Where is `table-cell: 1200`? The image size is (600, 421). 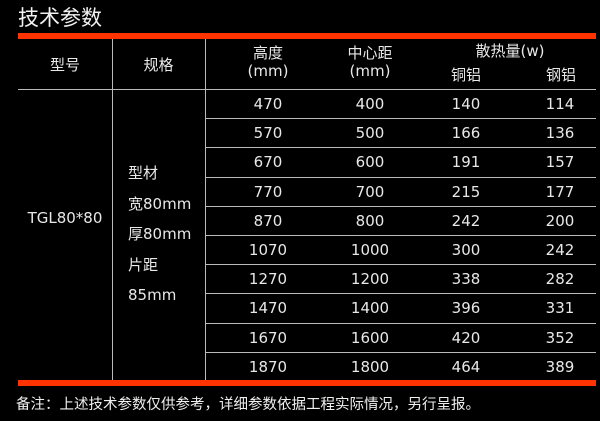
table-cell: 1200 is located at coordinates (370, 279).